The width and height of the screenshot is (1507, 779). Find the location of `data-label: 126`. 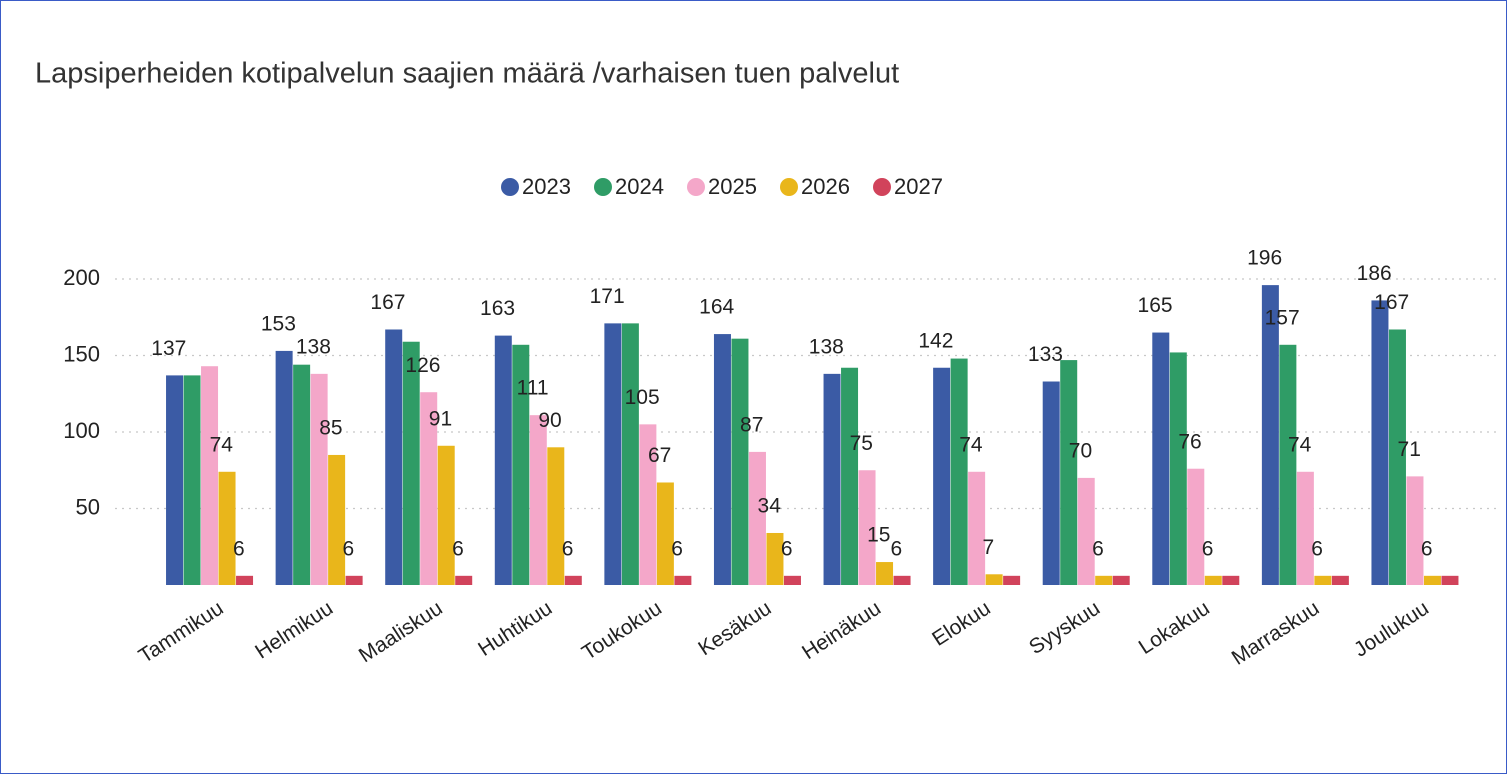

data-label: 126 is located at coordinates (422, 365).